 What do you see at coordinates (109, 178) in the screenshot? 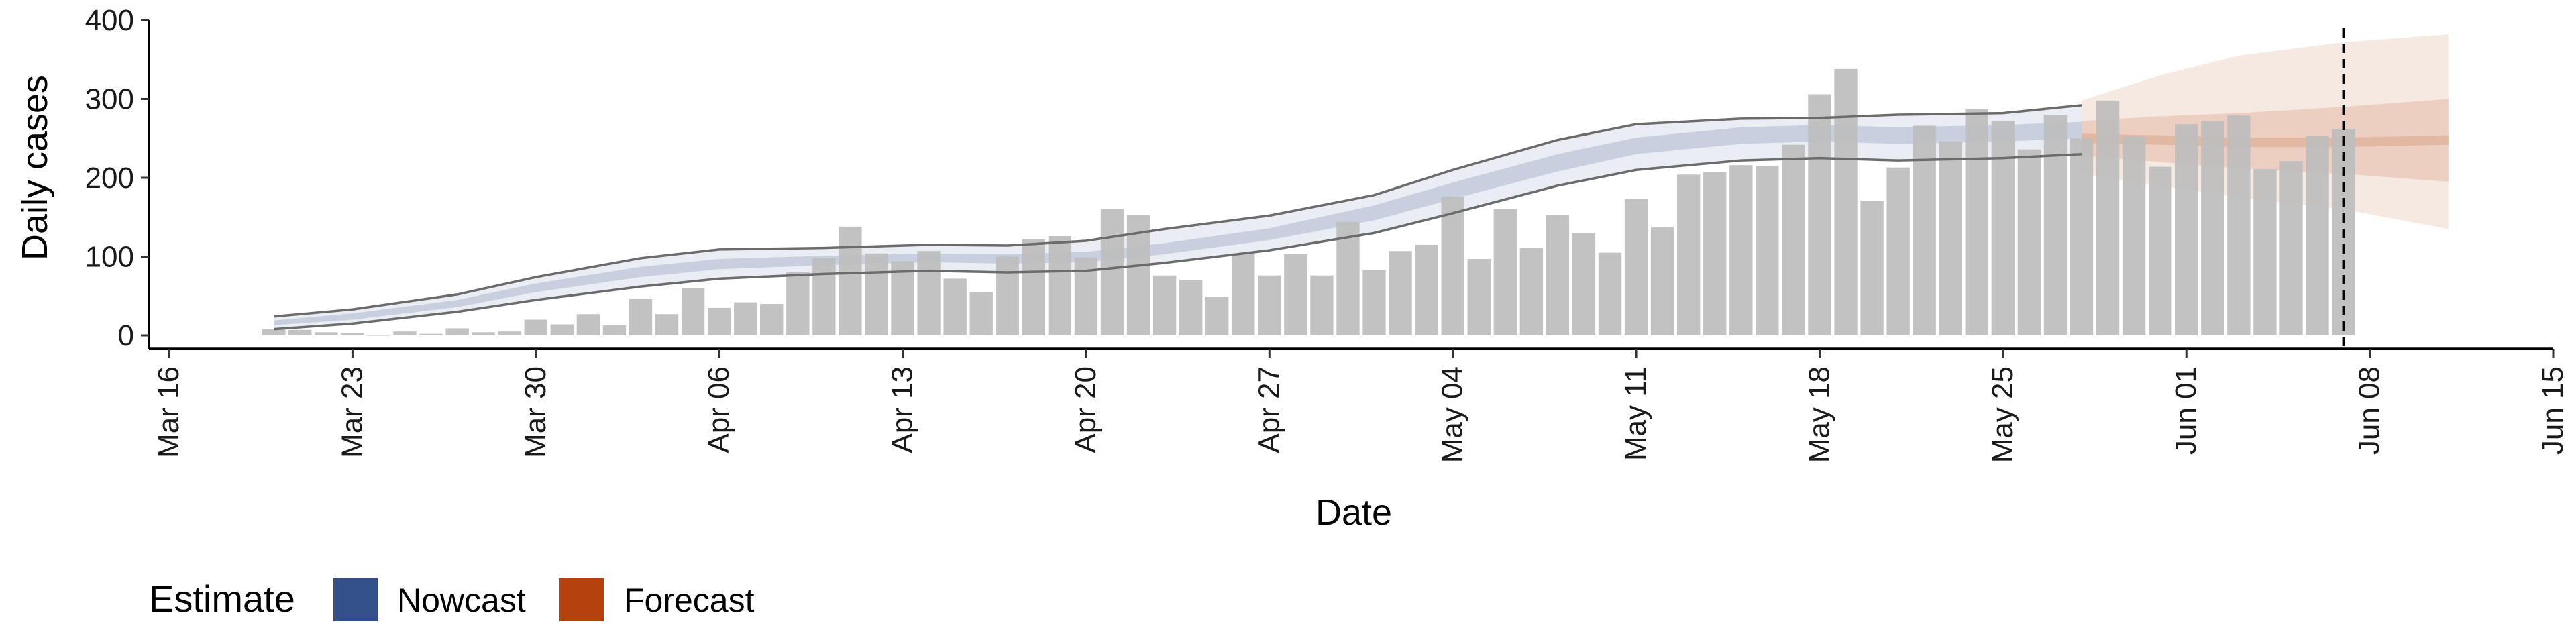
I see `y-tick-label: 200` at bounding box center [109, 178].